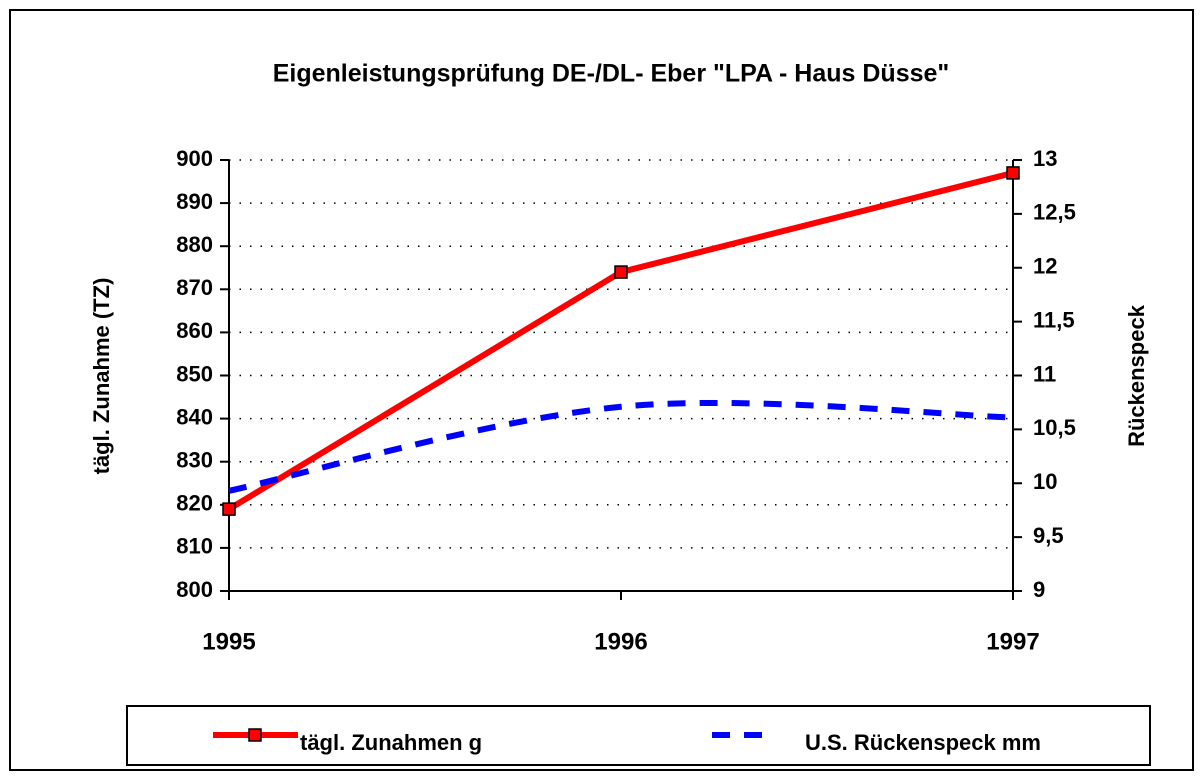 Image resolution: width=1203 pixels, height=780 pixels. What do you see at coordinates (1054, 319) in the screenshot?
I see `y2-tick-label: 11,5` at bounding box center [1054, 319].